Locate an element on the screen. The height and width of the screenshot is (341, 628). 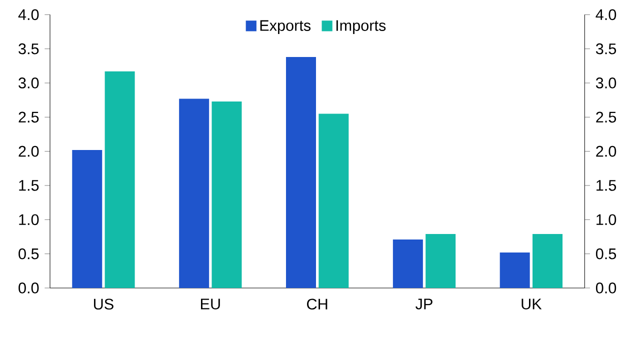
y-tick-label: 0.5 is located at coordinates (28, 254).